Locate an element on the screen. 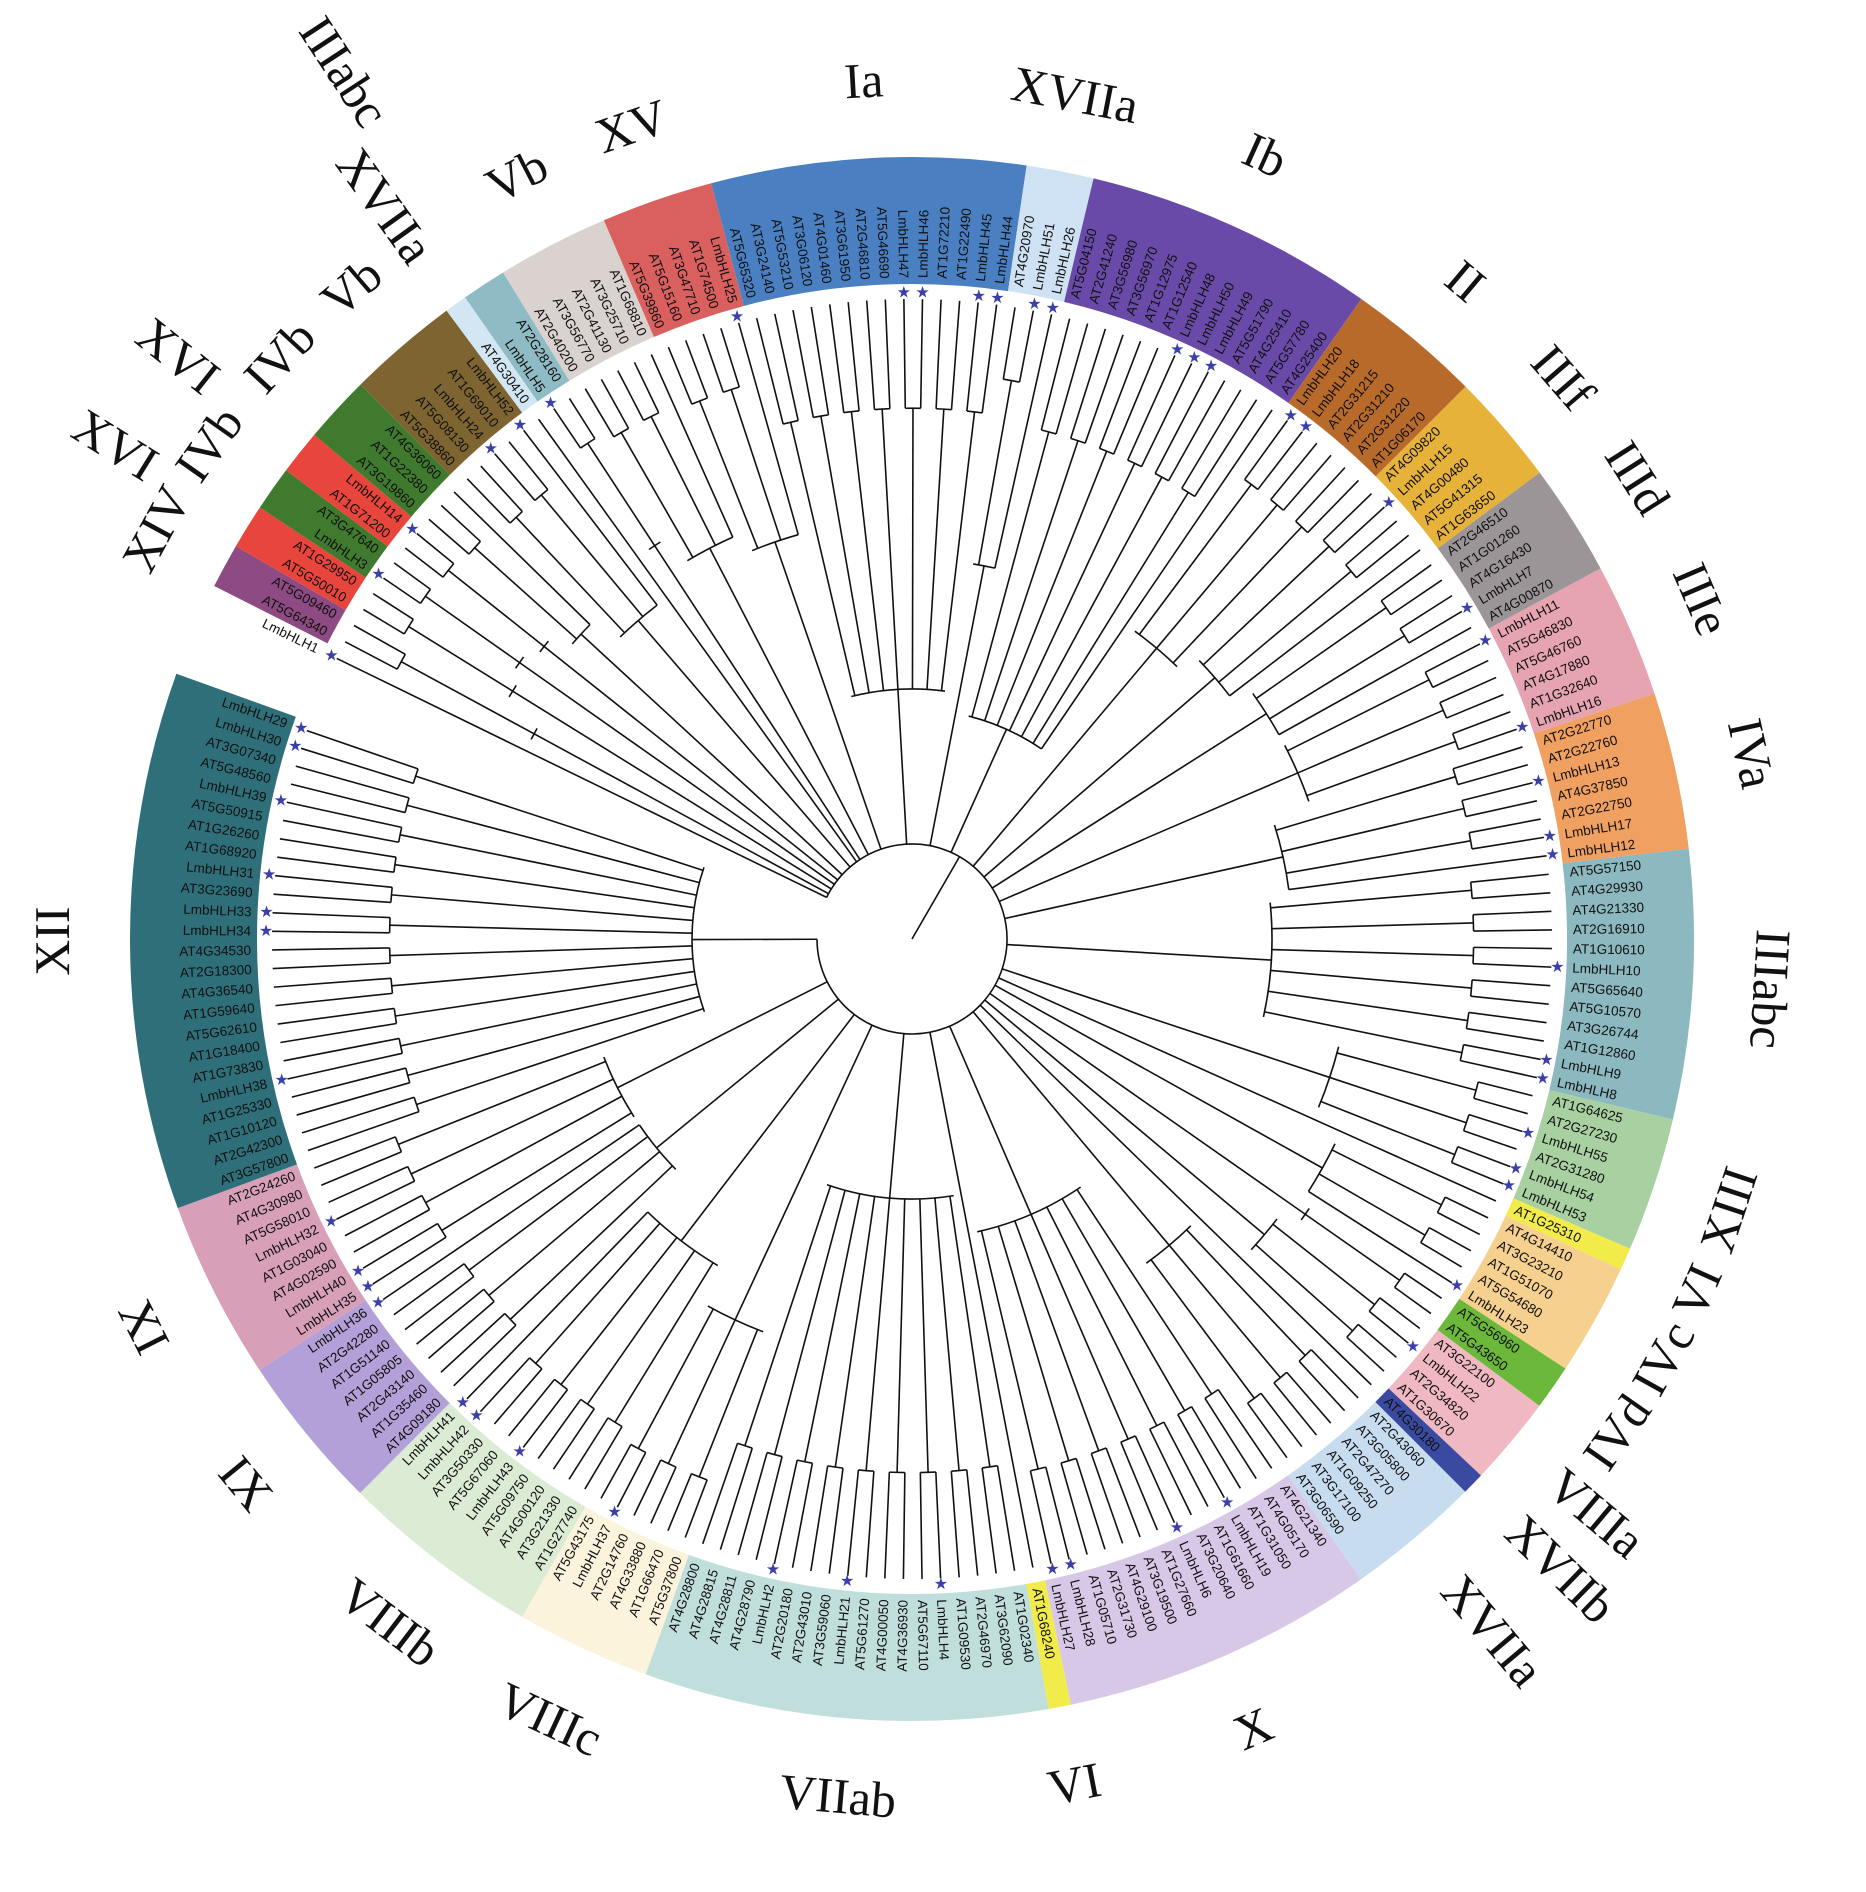 This screenshot has height=1892, width=1866. leaf-label: AT1G22490 is located at coordinates (964, 244).